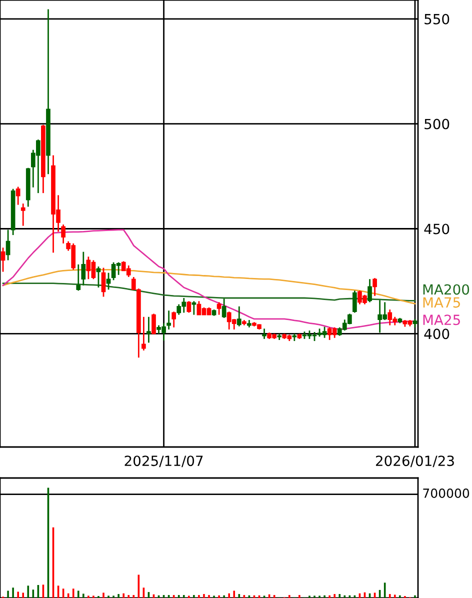 This screenshot has height=598, width=472. I want to click on y-tick-label: 550, so click(437, 19).